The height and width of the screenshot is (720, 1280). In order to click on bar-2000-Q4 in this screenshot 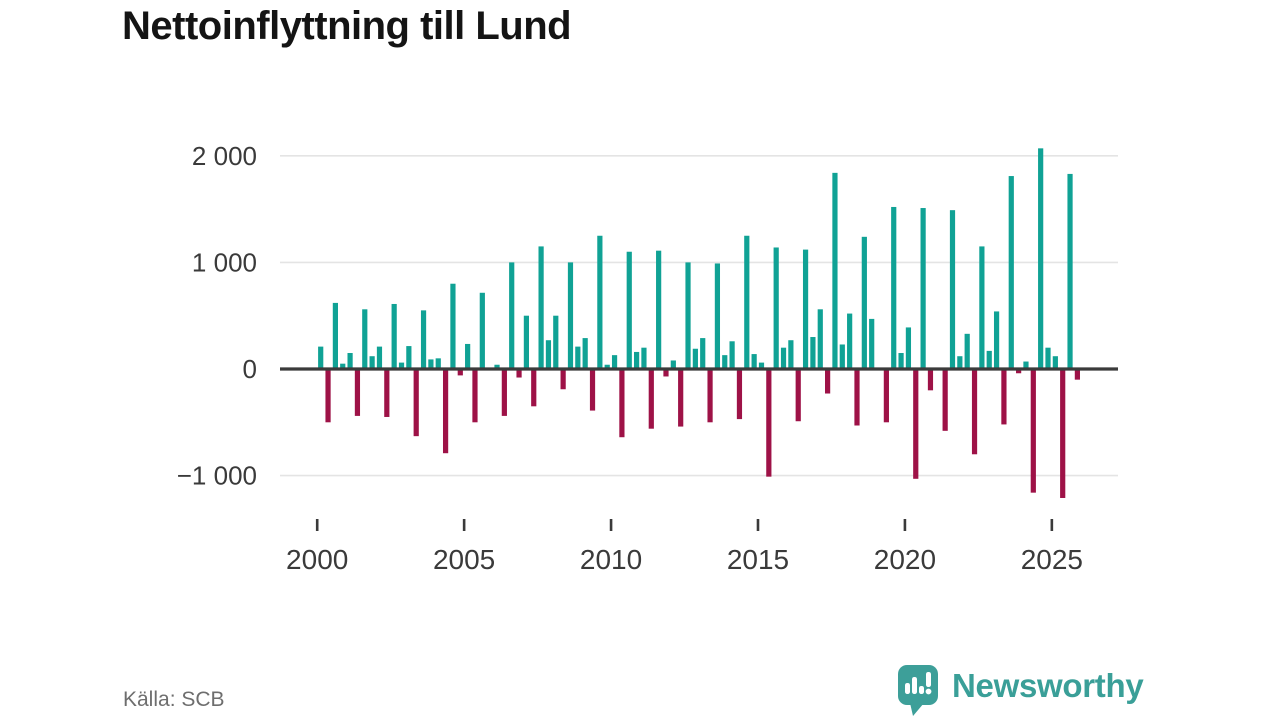, I will do `click(343, 366)`.